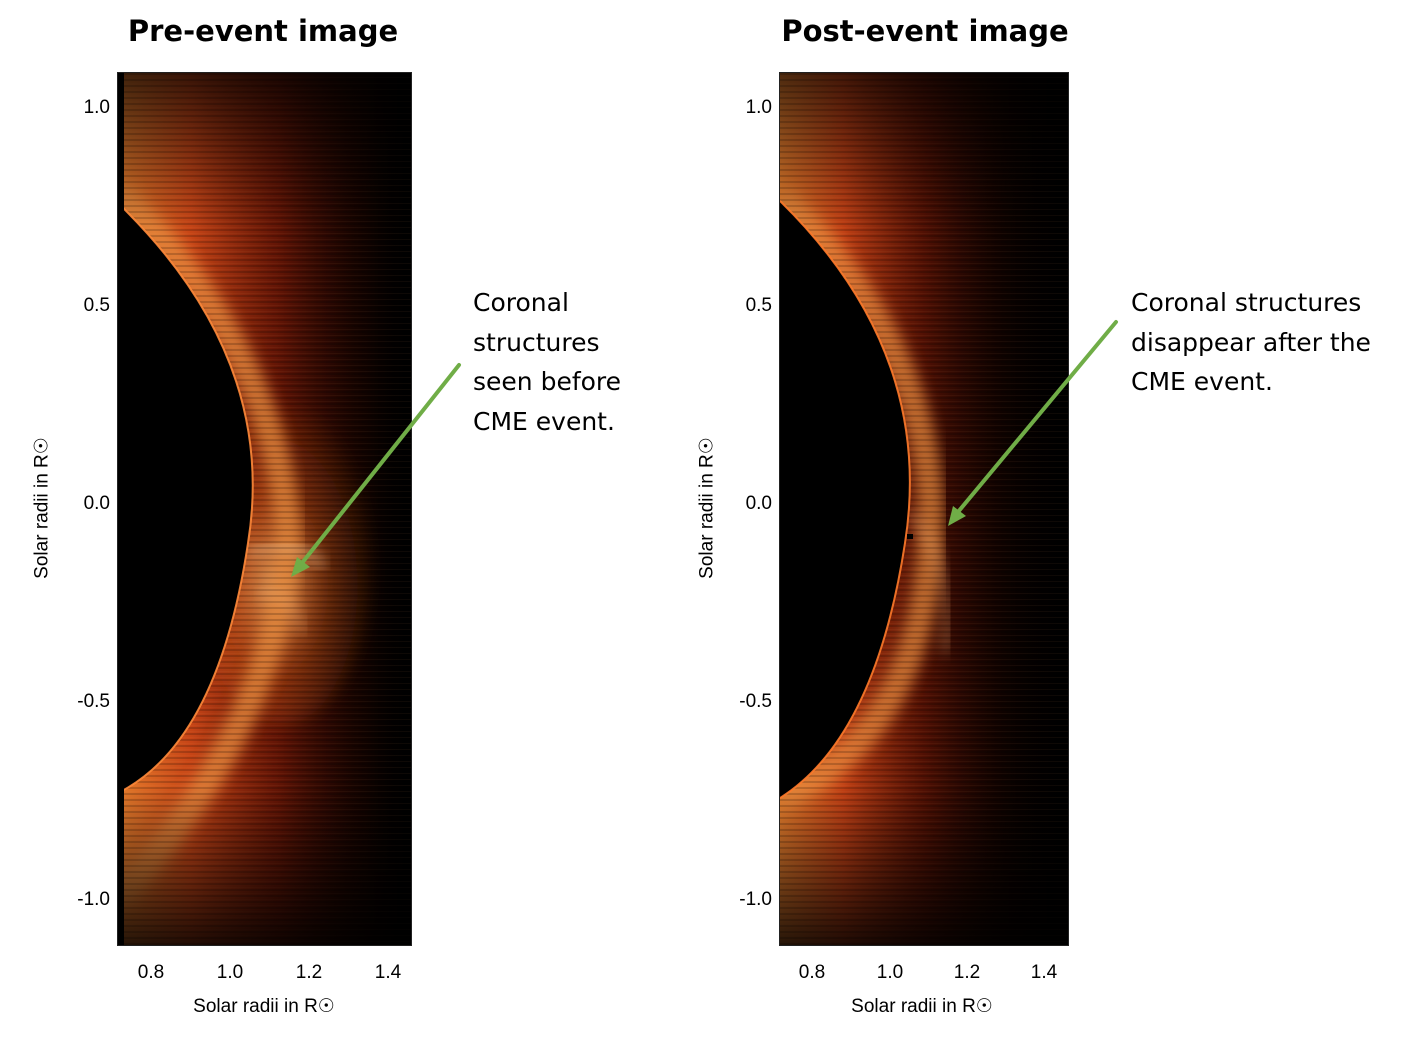 The height and width of the screenshot is (1045, 1428). Describe the element at coordinates (93, 899) in the screenshot. I see `pre-ytick-5: -1.0` at that location.